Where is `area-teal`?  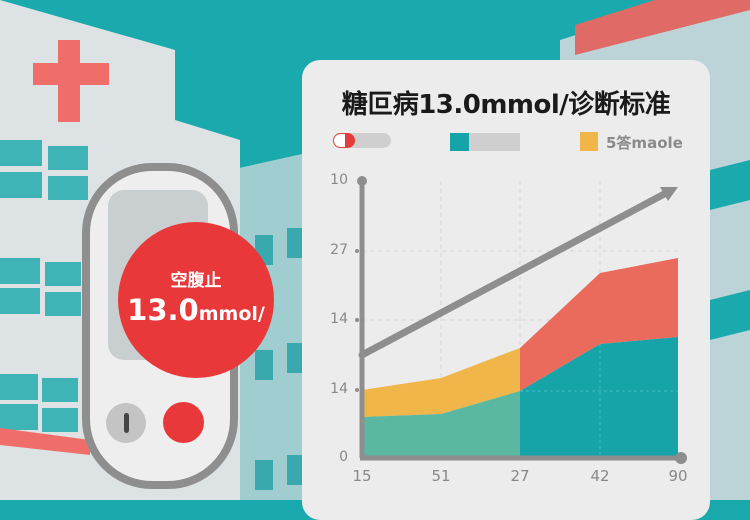
area-teal is located at coordinates (599, 397).